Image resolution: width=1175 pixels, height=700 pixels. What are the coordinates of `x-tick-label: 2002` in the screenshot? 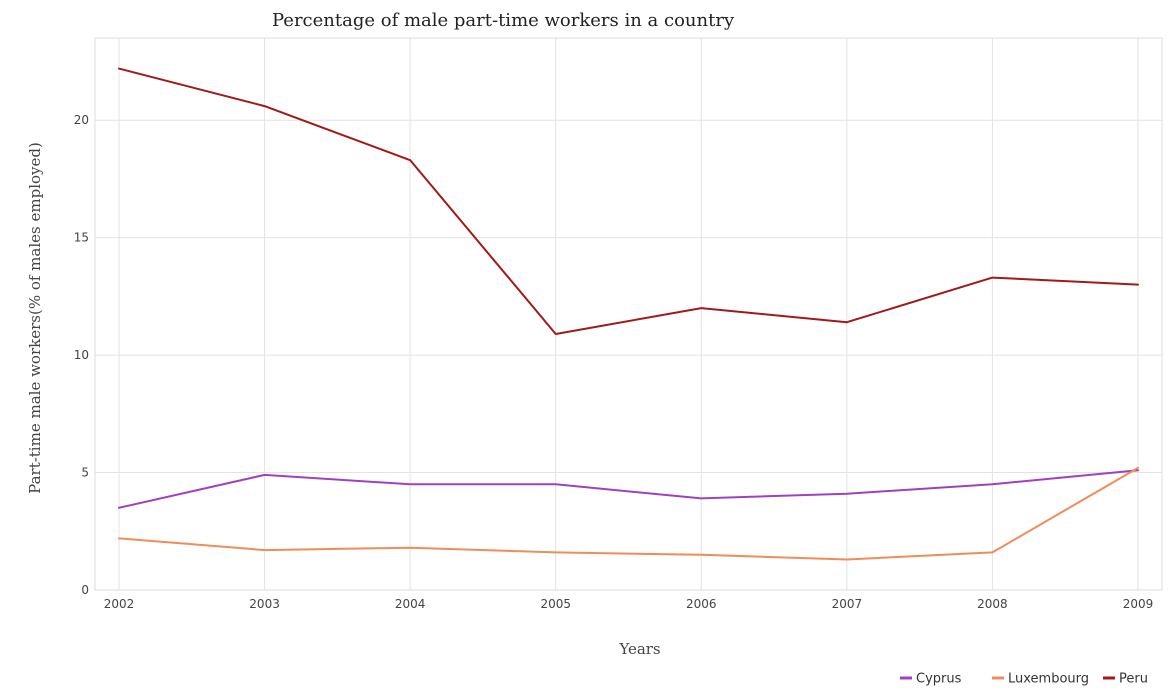 It's located at (119, 604).